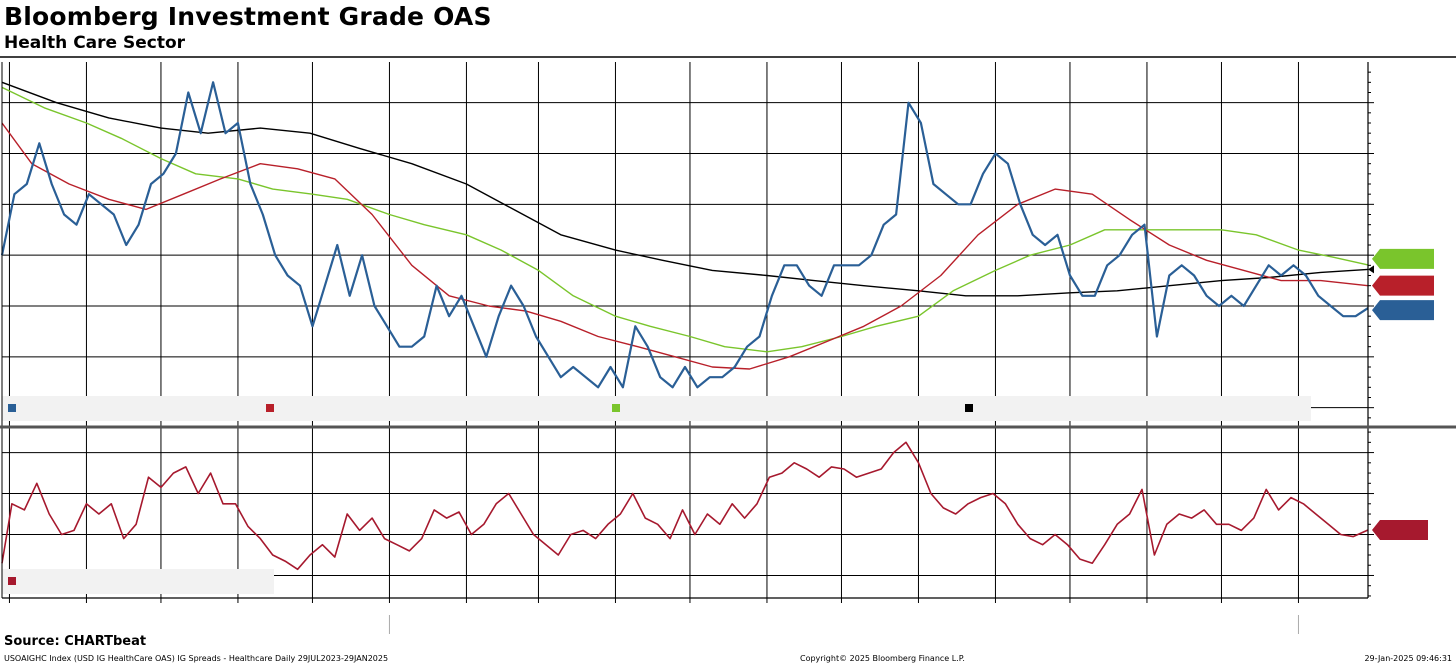 This screenshot has width=1456, height=665. I want to click on ma200-end-marker, so click(1371, 269).